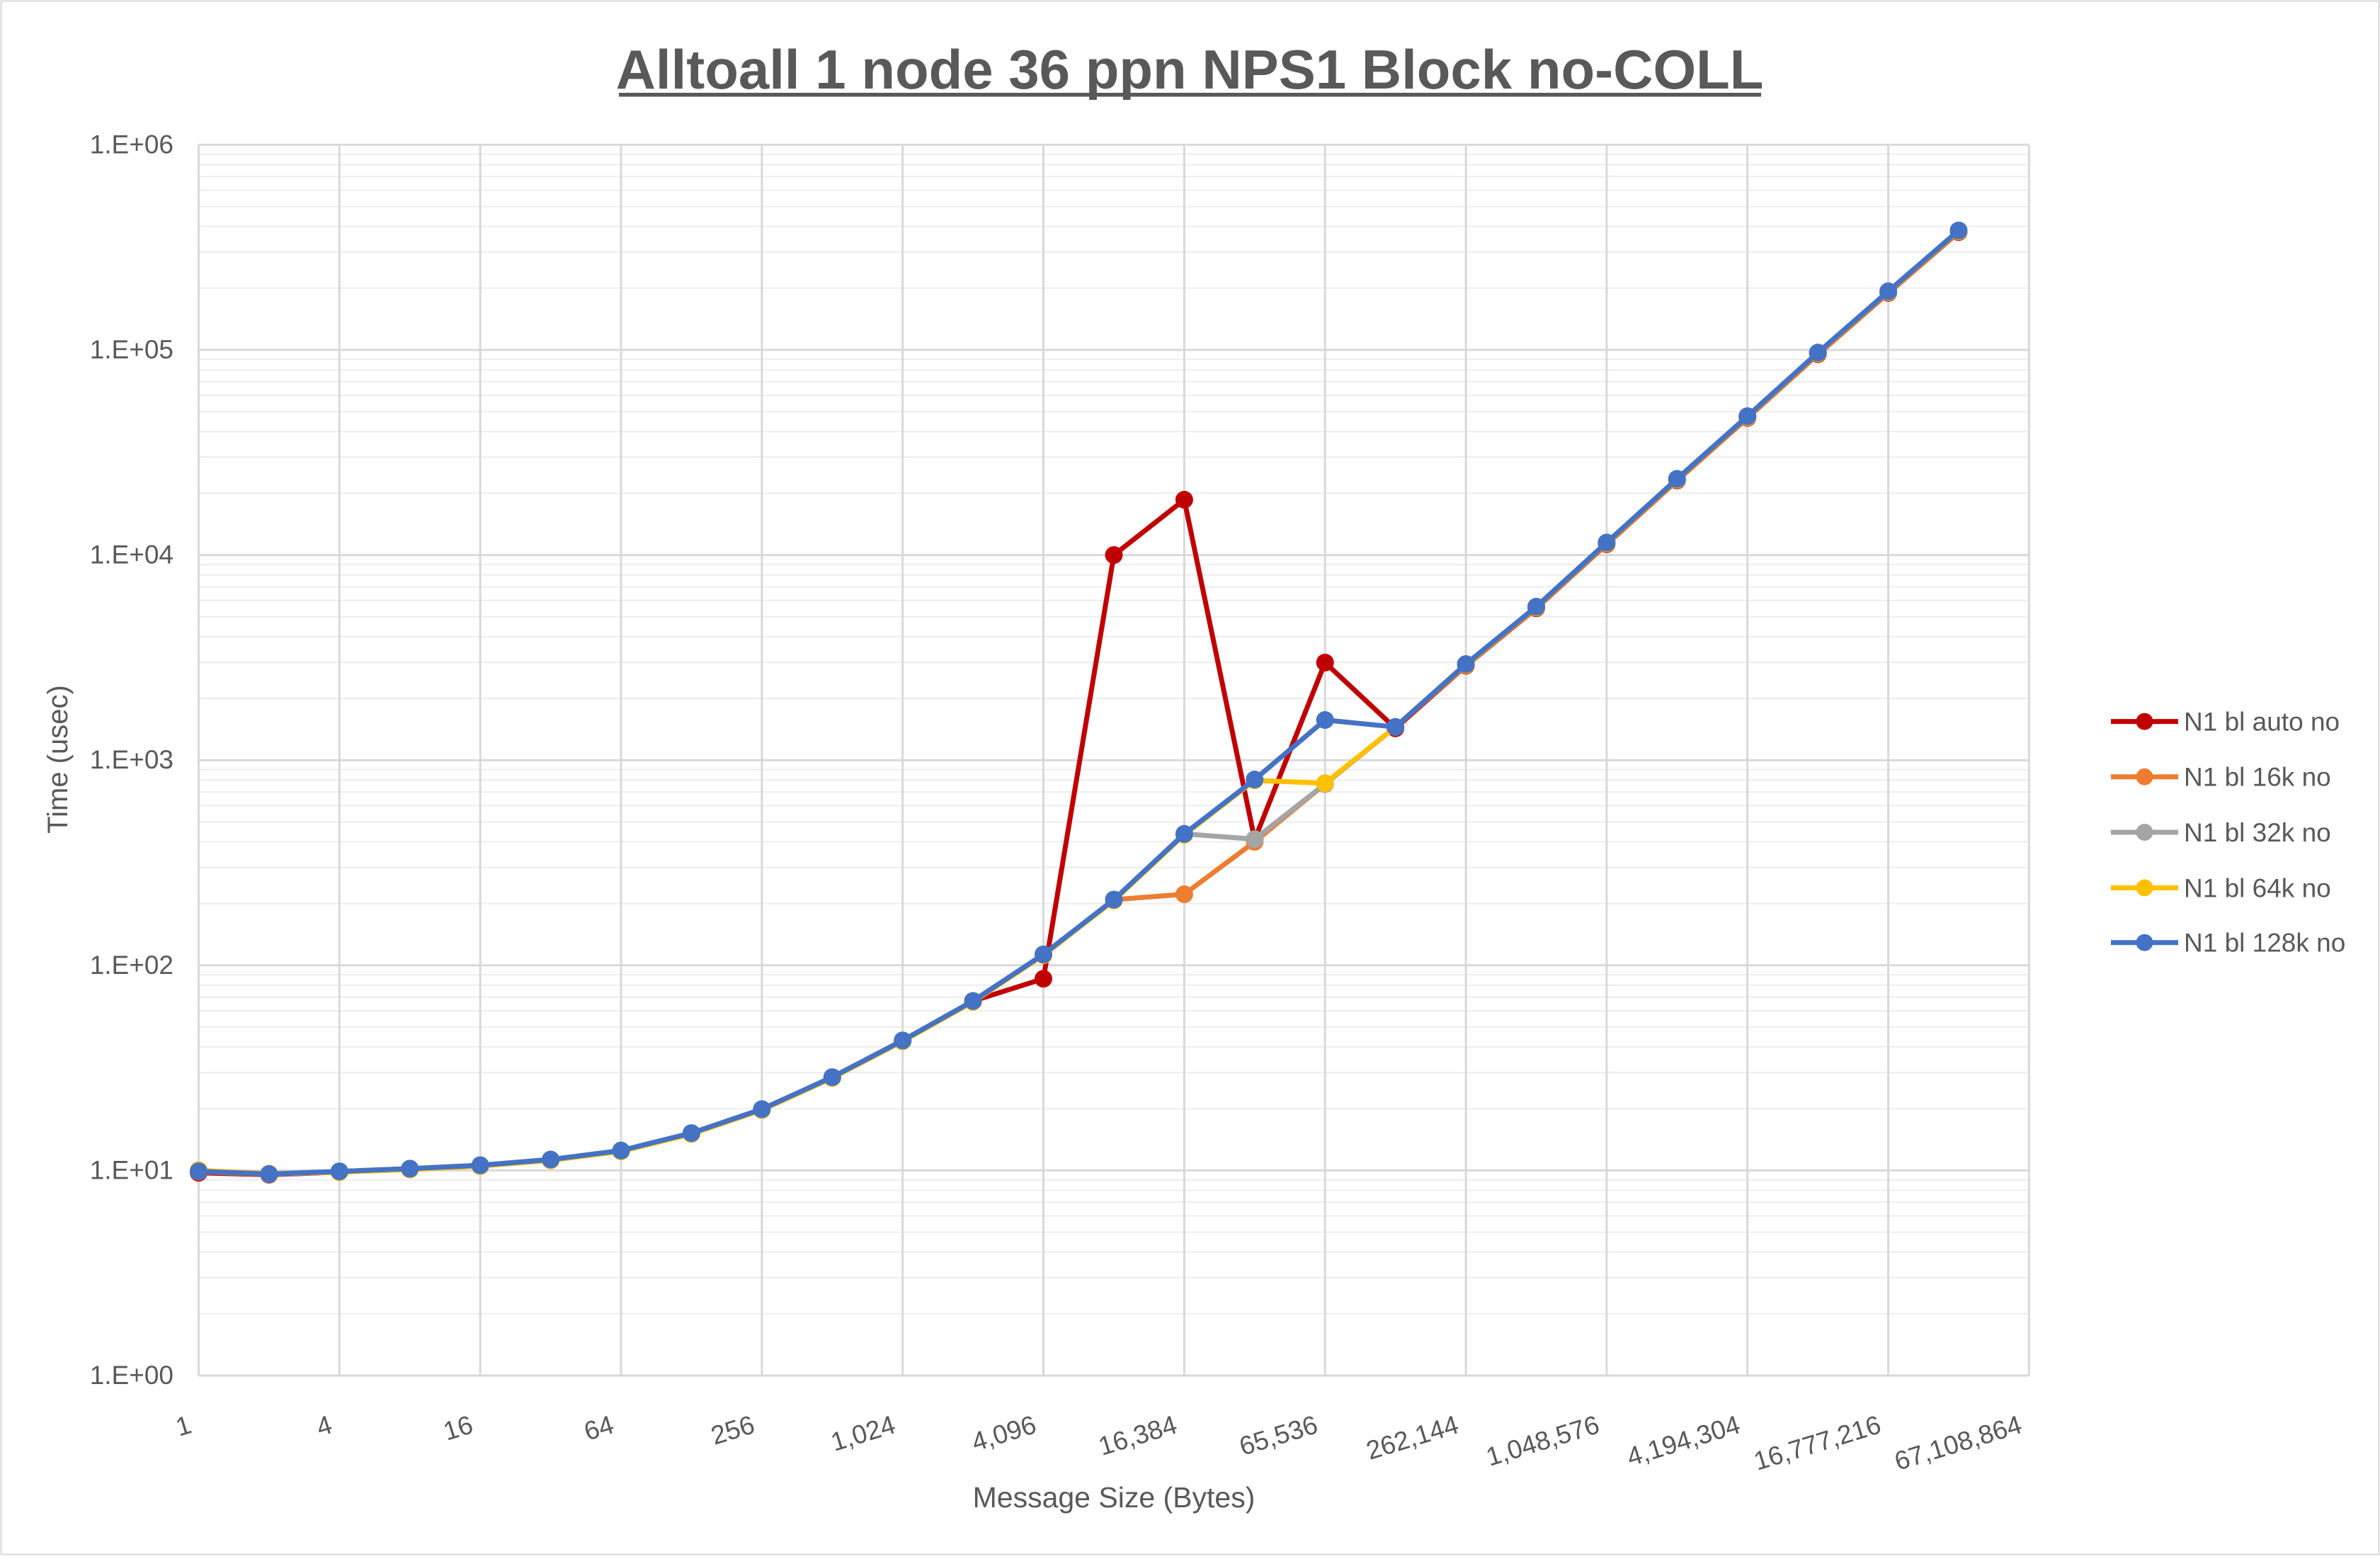 This screenshot has height=1559, width=2380. What do you see at coordinates (131, 965) in the screenshot?
I see `svg-text: 1.E+02` at bounding box center [131, 965].